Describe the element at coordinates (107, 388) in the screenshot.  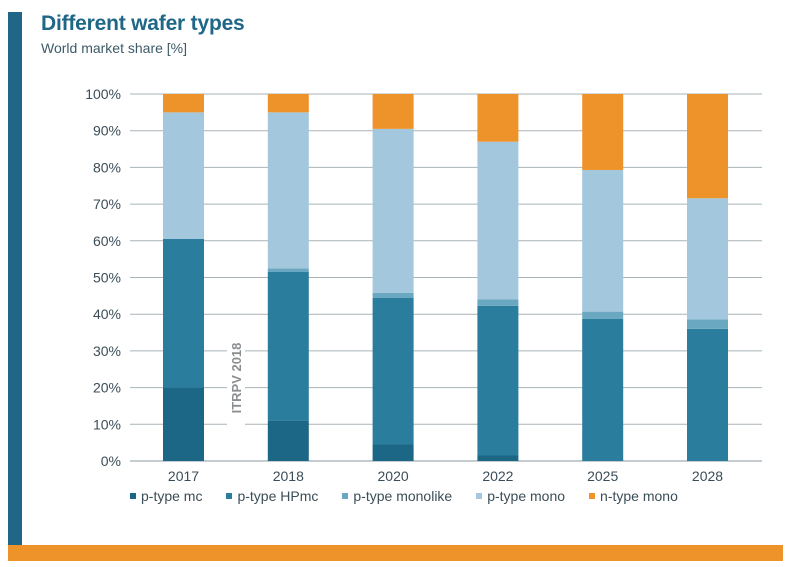
I see `y-tick-label: 20%` at that location.